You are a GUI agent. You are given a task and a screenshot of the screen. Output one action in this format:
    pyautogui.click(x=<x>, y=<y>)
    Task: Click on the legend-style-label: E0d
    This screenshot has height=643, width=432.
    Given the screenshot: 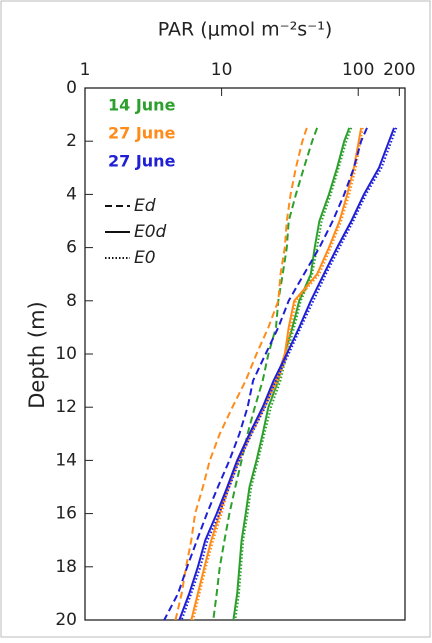 What is the action you would take?
    pyautogui.click(x=150, y=232)
    